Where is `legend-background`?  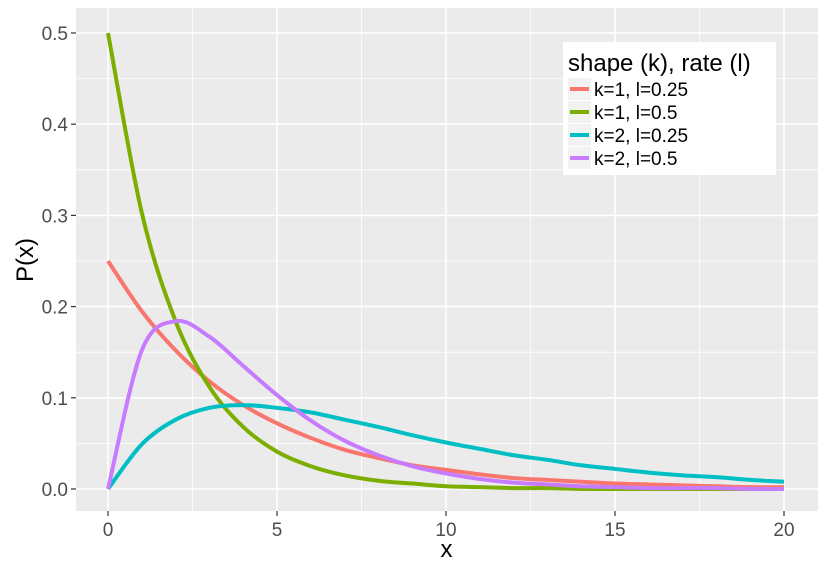
legend-background is located at coordinates (669, 108).